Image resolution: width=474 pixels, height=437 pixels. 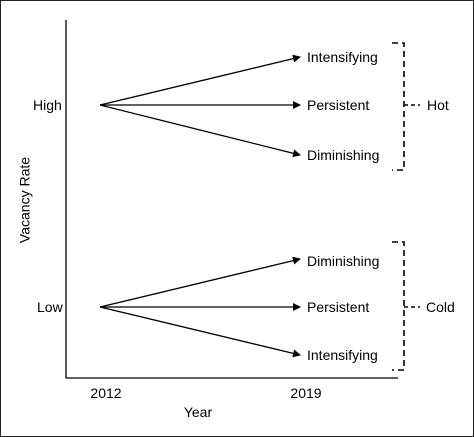 What do you see at coordinates (200, 80) in the screenshot?
I see `arrow-high-intensifying` at bounding box center [200, 80].